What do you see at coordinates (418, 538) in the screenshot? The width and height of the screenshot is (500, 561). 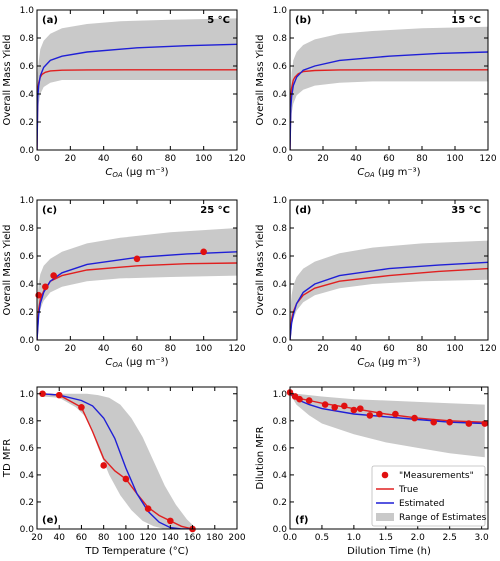 I see `x-tick-label: 2.0` at bounding box center [418, 538].